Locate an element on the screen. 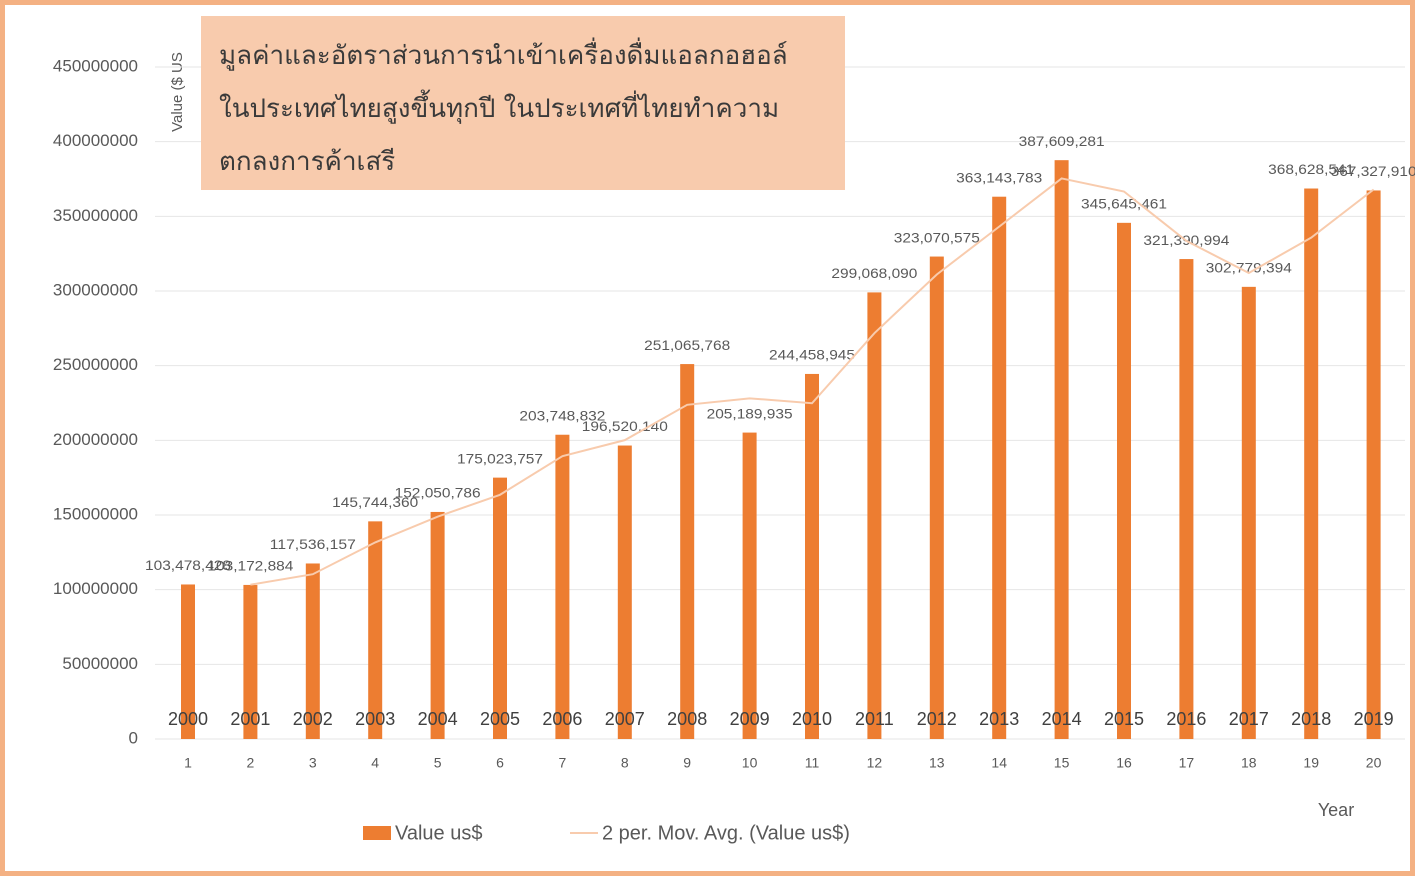 The width and height of the screenshot is (1415, 876). bar-label: 2014 is located at coordinates (1062, 719).